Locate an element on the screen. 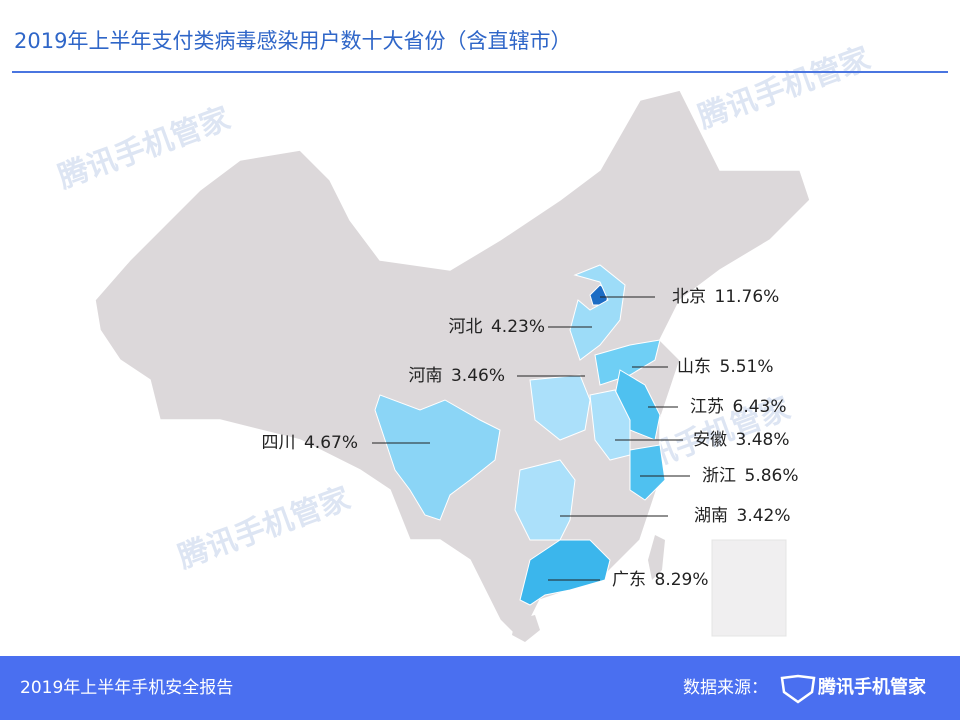 This screenshot has height=720, width=960. value-label: 3.46% is located at coordinates (478, 376).